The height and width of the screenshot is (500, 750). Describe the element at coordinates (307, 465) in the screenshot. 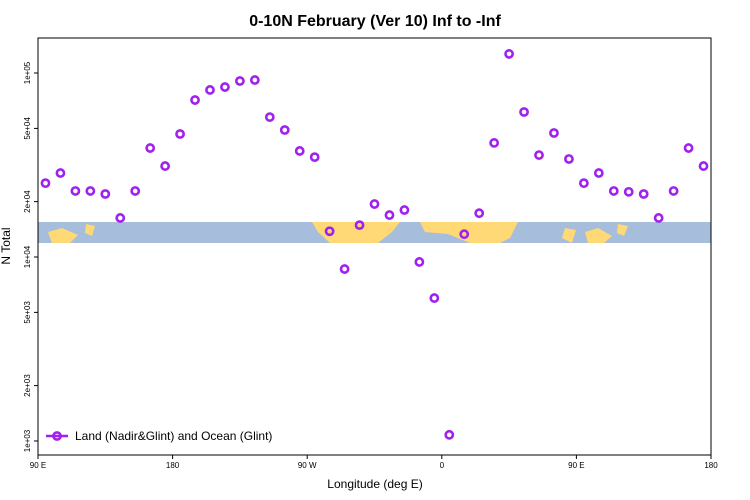

I see `x-tick-label: 90 W` at that location.